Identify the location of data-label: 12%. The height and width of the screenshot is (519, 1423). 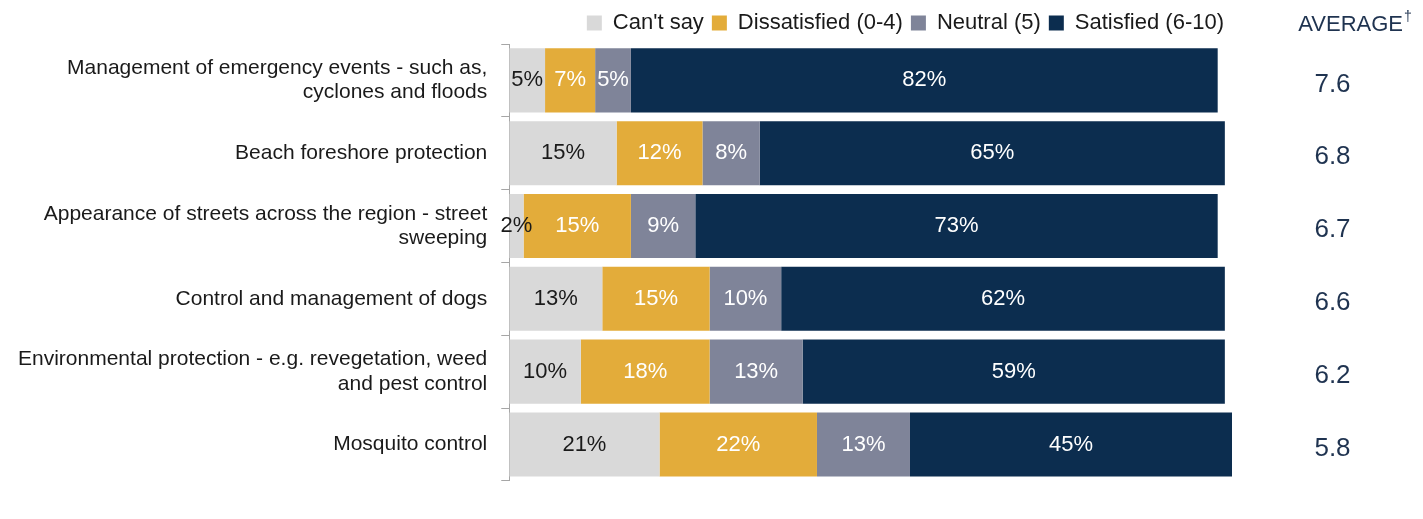
(659, 152).